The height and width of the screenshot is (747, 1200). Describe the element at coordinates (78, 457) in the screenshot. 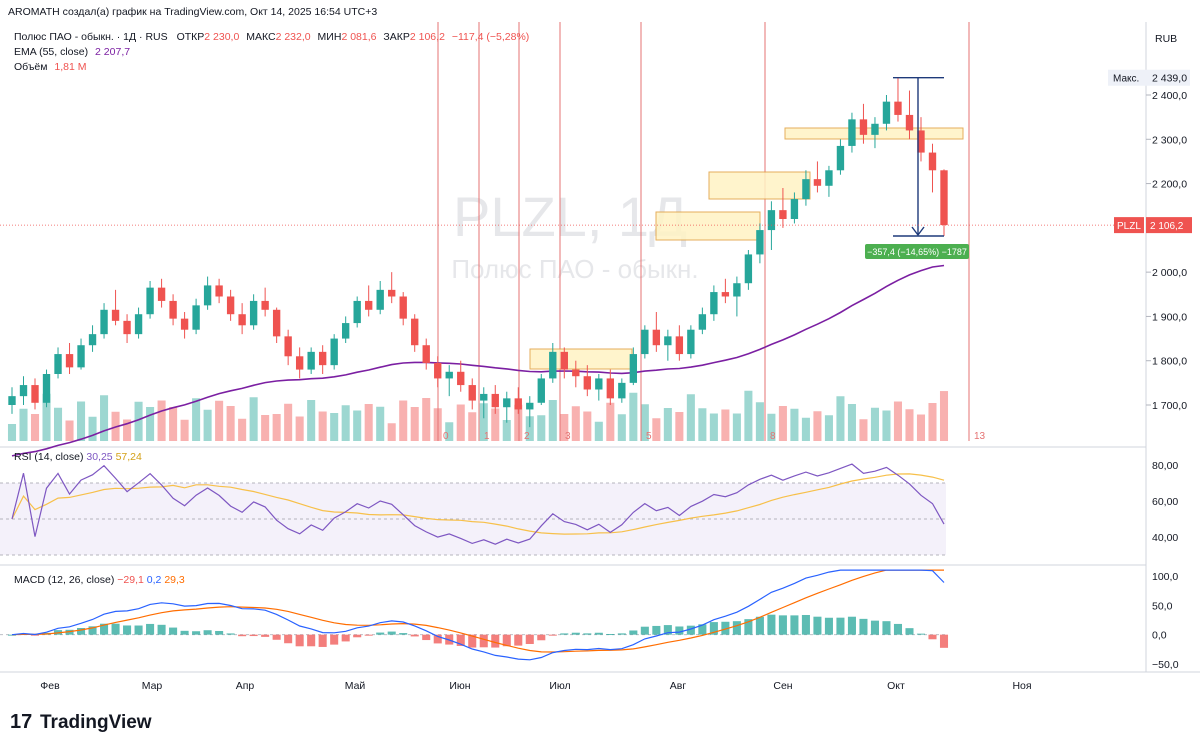

I see `rsi-legend: RSI (14, close) 30,25 57,24` at that location.